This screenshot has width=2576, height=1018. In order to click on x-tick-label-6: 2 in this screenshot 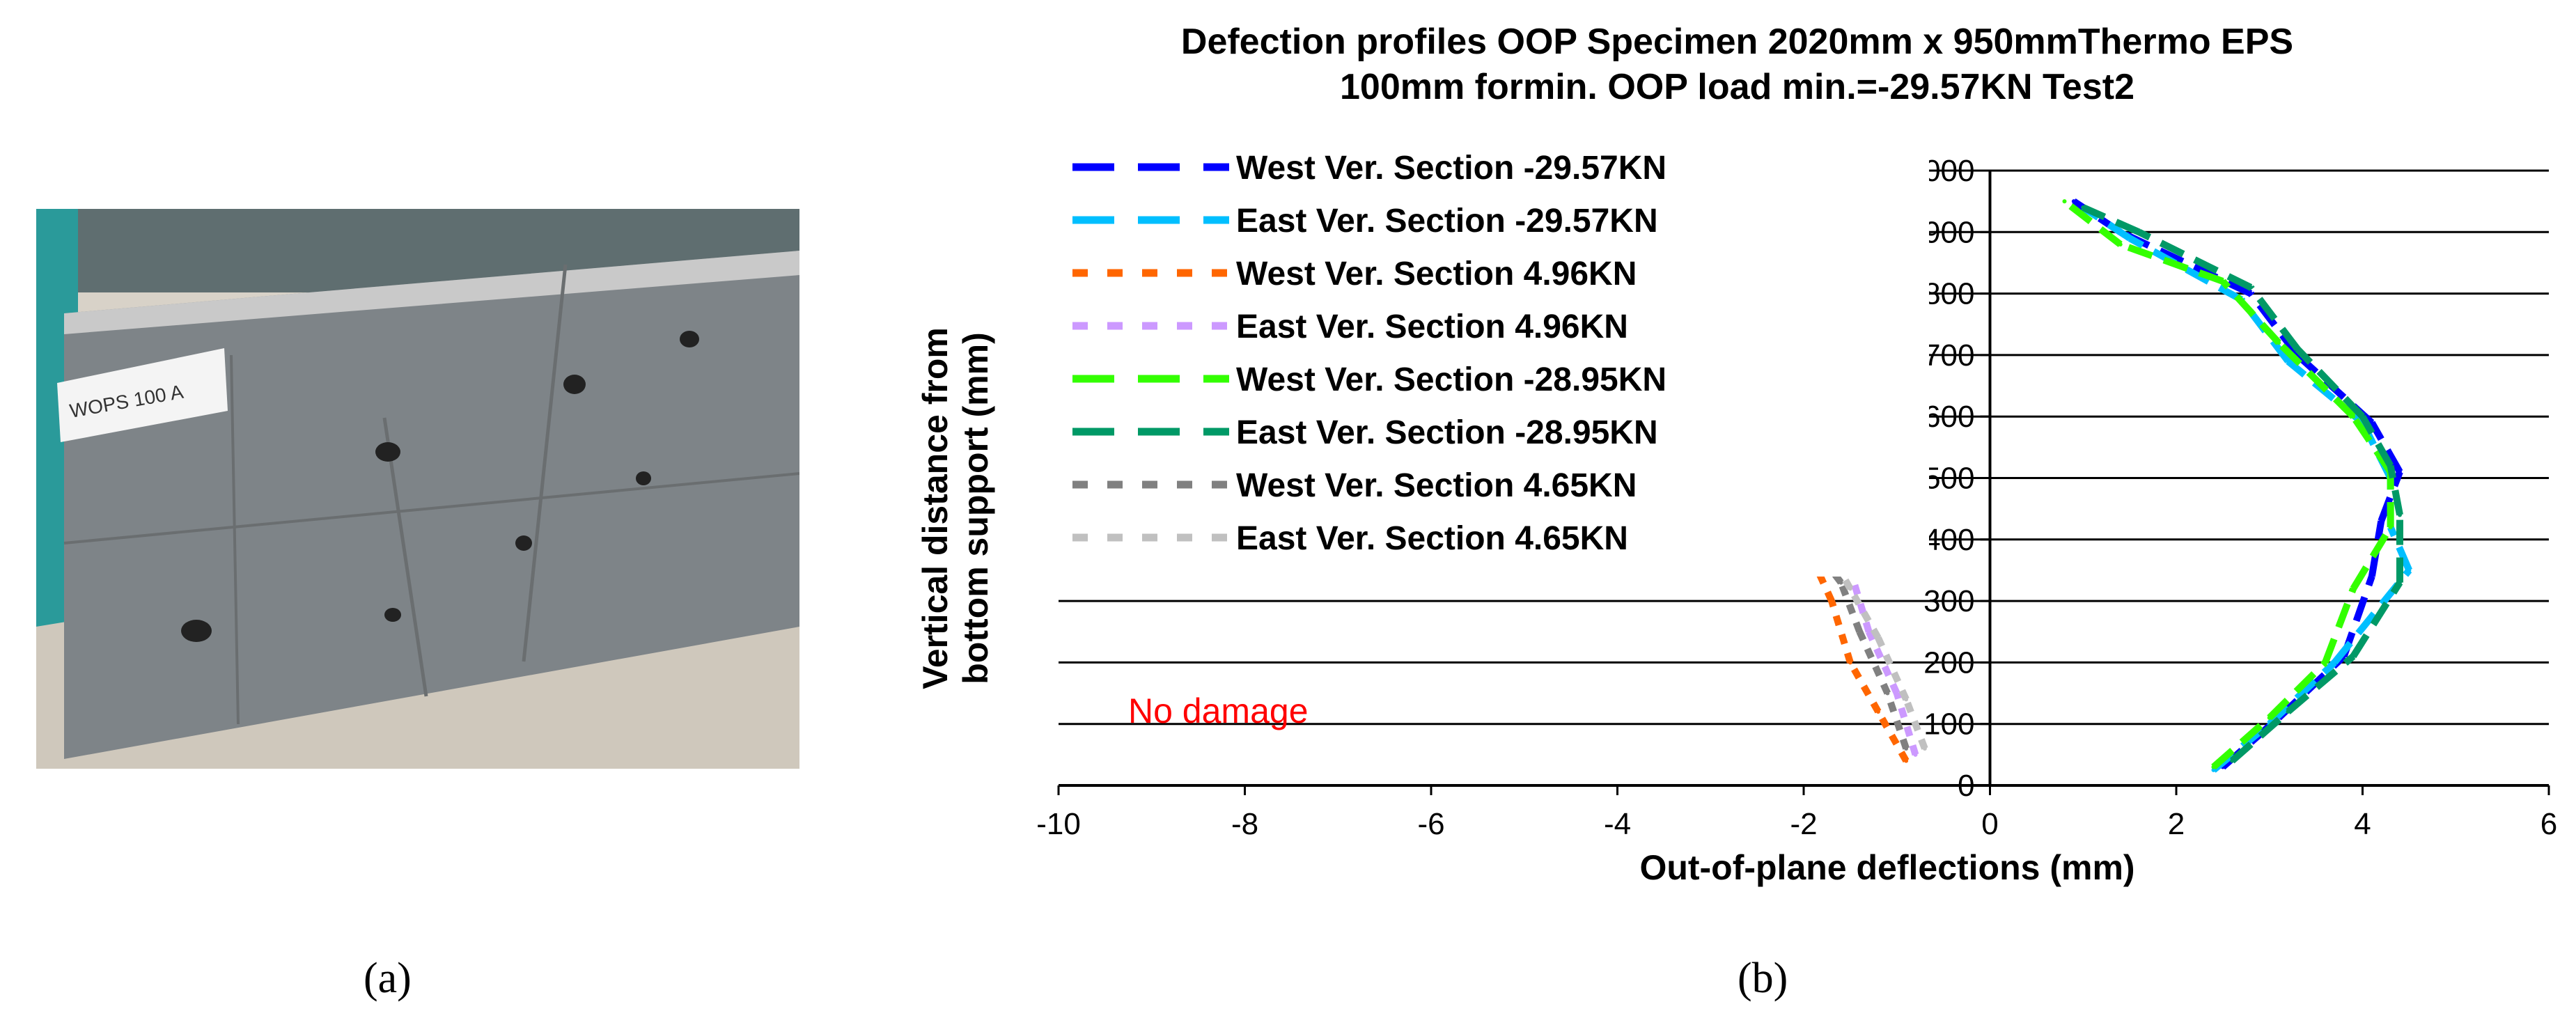, I will do `click(2176, 824)`.